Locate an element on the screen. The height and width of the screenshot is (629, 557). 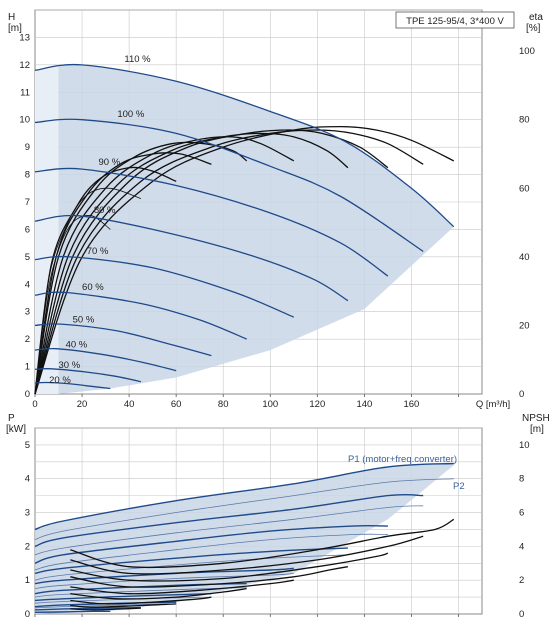
power-y-tick: 3 is located at coordinates (27, 513).